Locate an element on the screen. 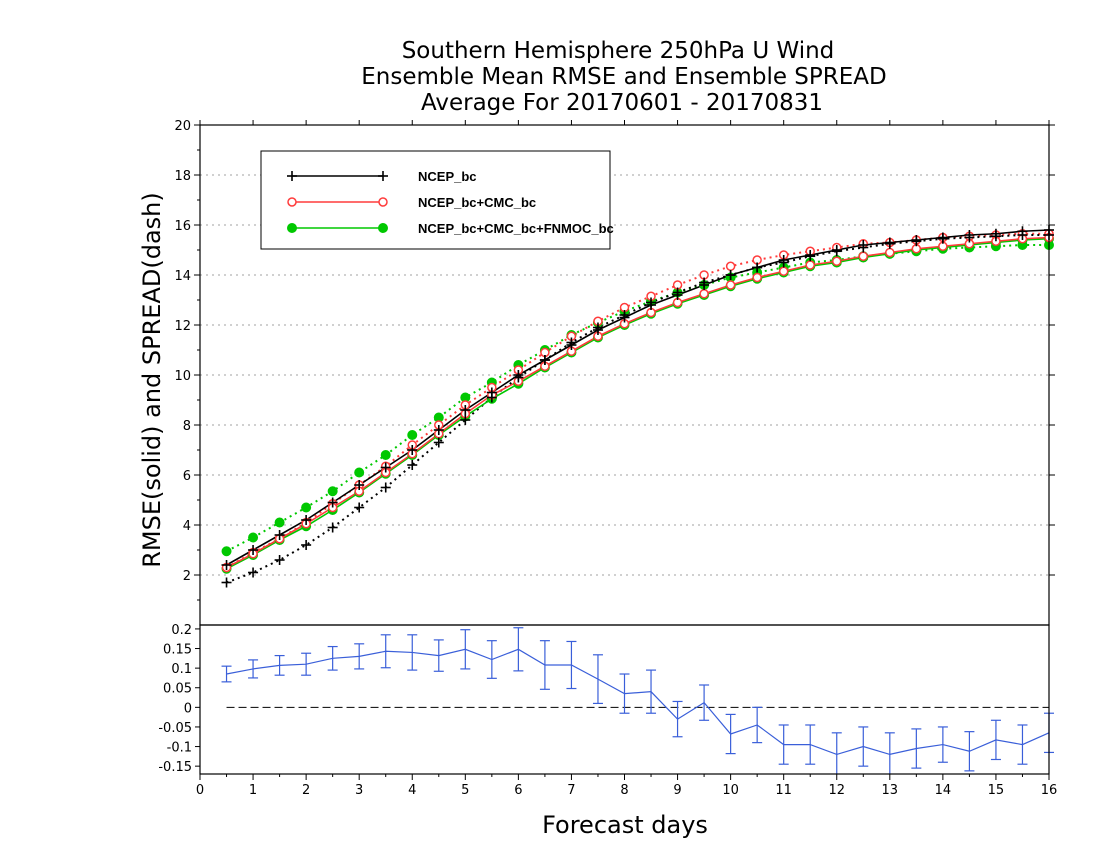 The image size is (1100, 855). x-tick-label: 2 is located at coordinates (306, 790).